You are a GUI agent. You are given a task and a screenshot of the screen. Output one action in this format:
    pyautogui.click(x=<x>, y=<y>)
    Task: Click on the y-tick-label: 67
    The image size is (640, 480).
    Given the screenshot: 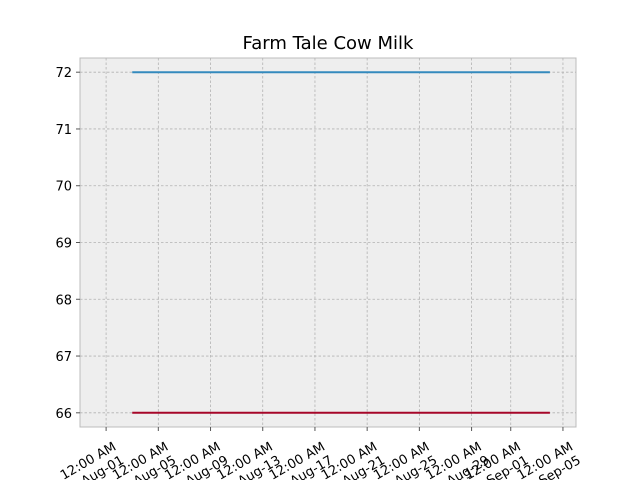 What is the action you would take?
    pyautogui.click(x=63, y=357)
    